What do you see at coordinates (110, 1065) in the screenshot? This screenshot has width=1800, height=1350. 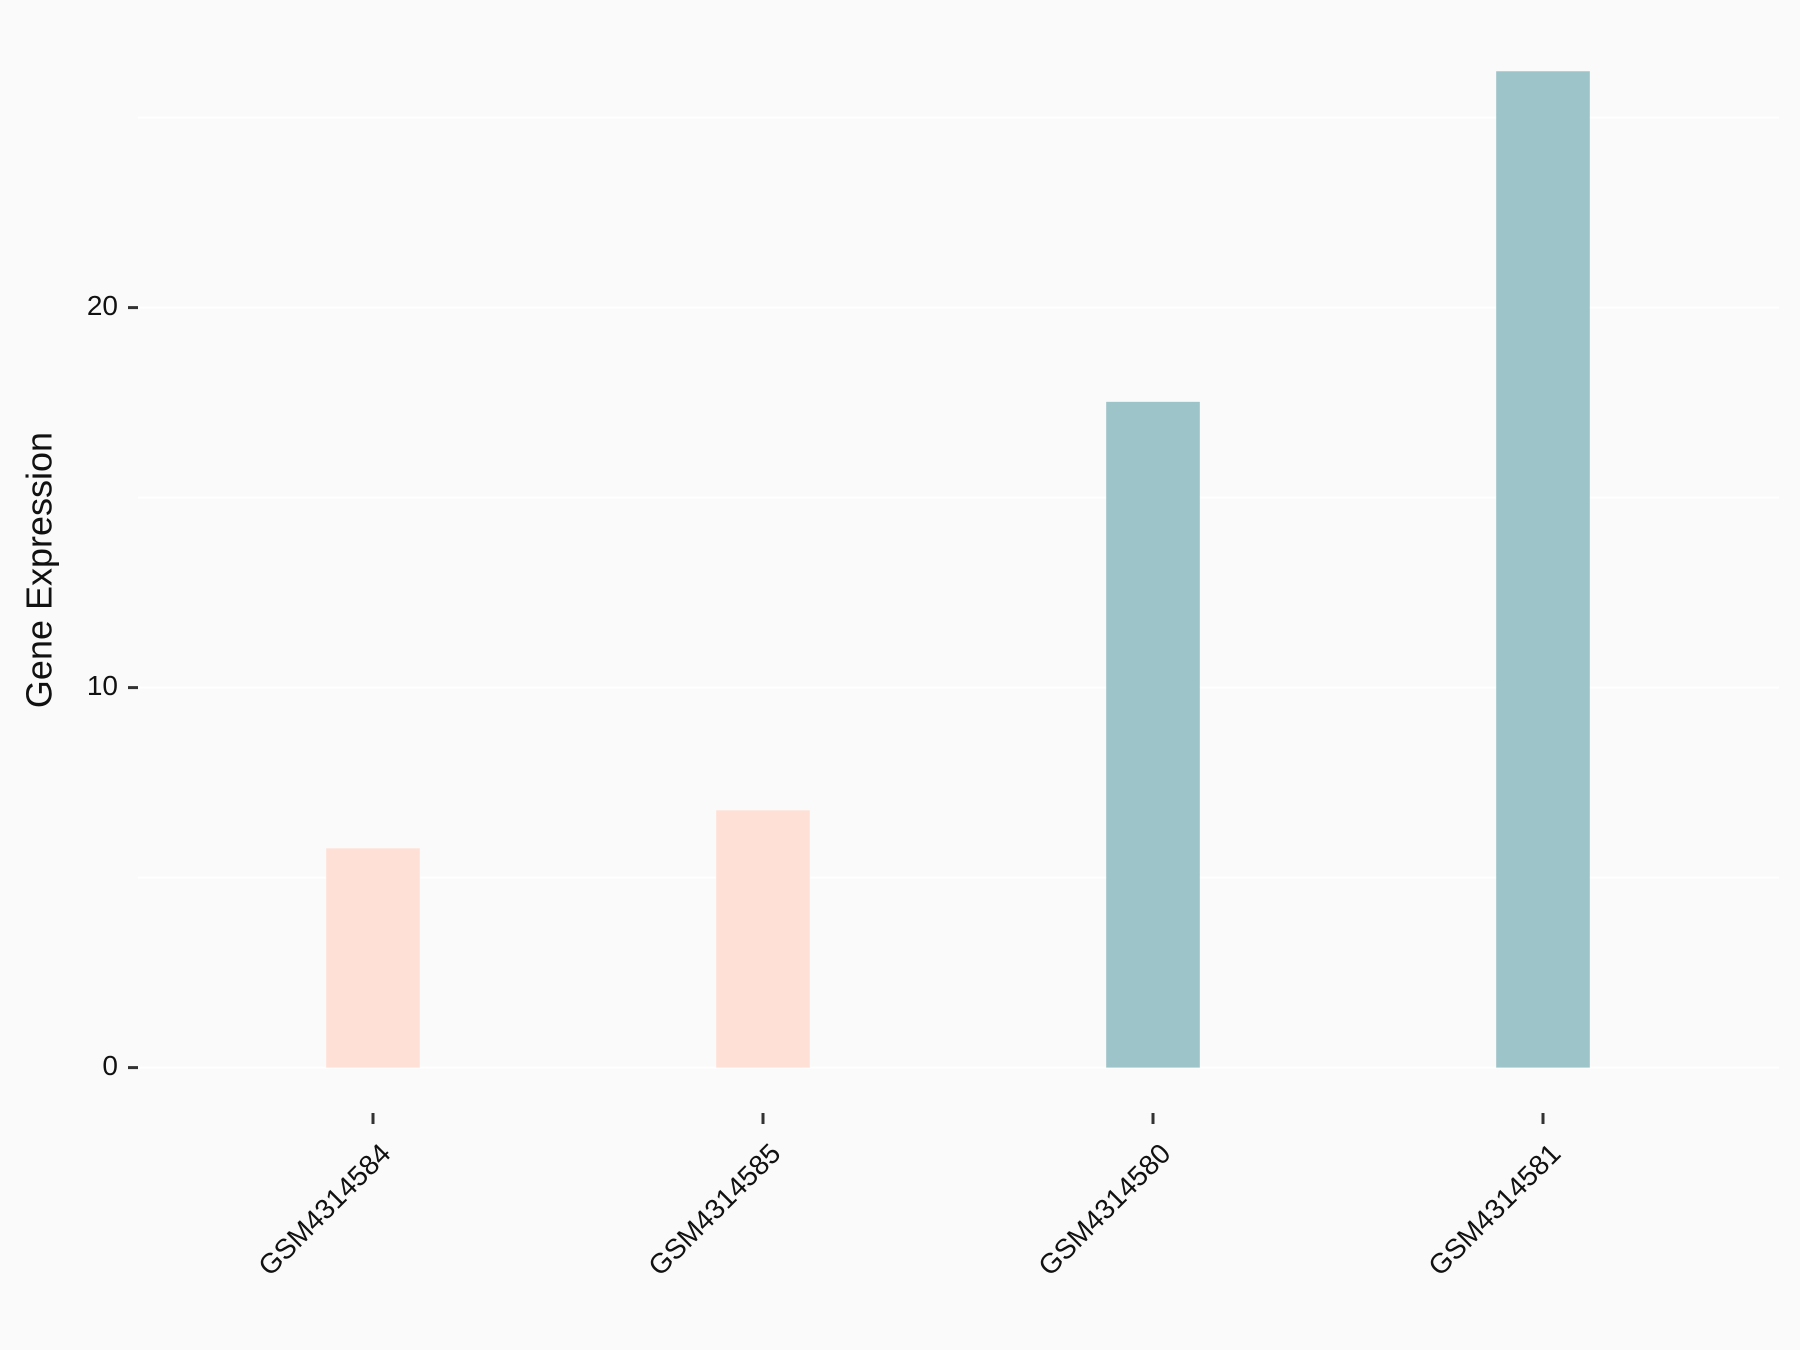 I see `y-tick-label: 0` at bounding box center [110, 1065].